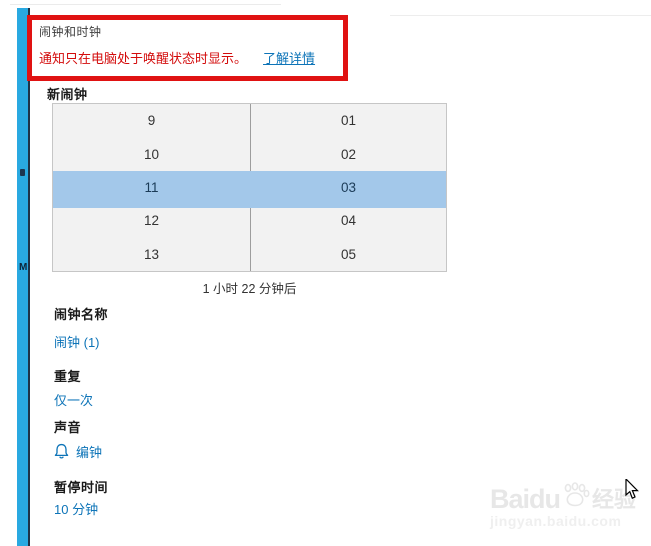 The height and width of the screenshot is (546, 651). I want to click on wake-notice: 通知只在电脑处于唤醒状态时显示。 了解详情, so click(177, 57).